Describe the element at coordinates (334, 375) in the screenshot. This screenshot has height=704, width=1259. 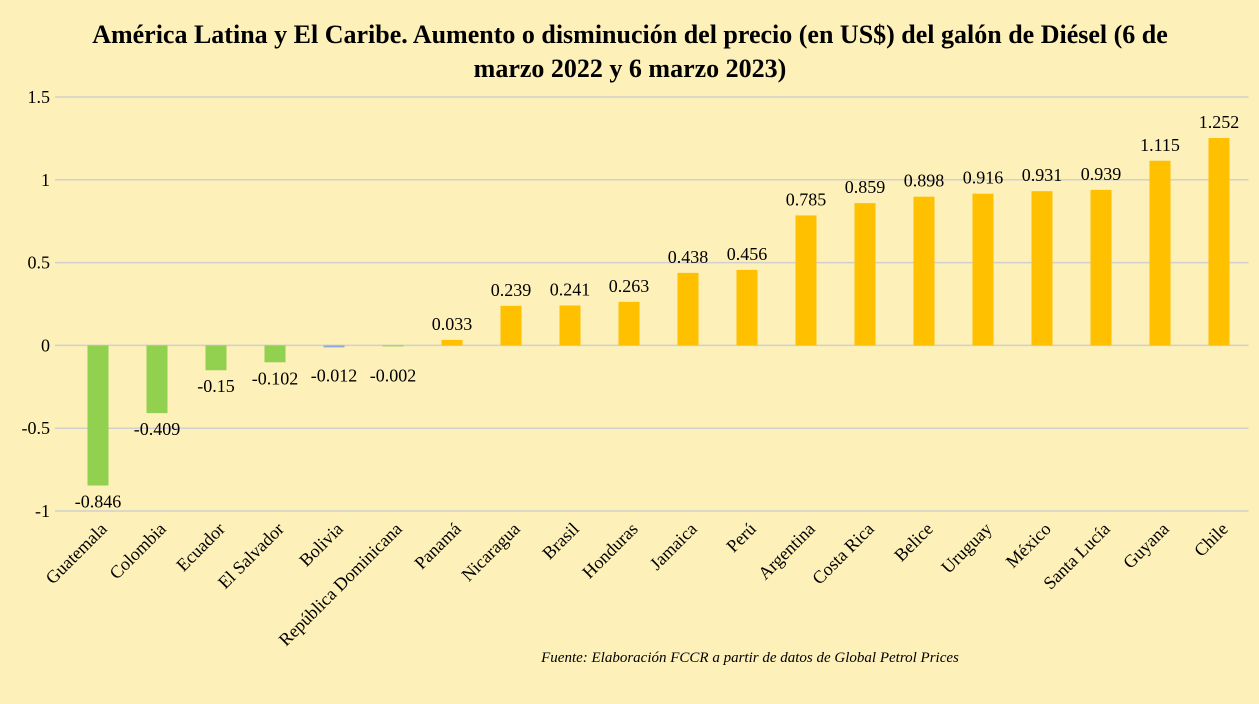
I see `data-label: -0.012` at that location.